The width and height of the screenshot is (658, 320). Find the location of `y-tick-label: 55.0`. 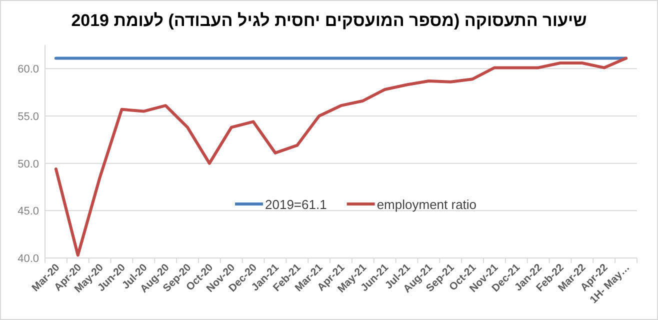

y-tick-label: 55.0 is located at coordinates (28, 117).